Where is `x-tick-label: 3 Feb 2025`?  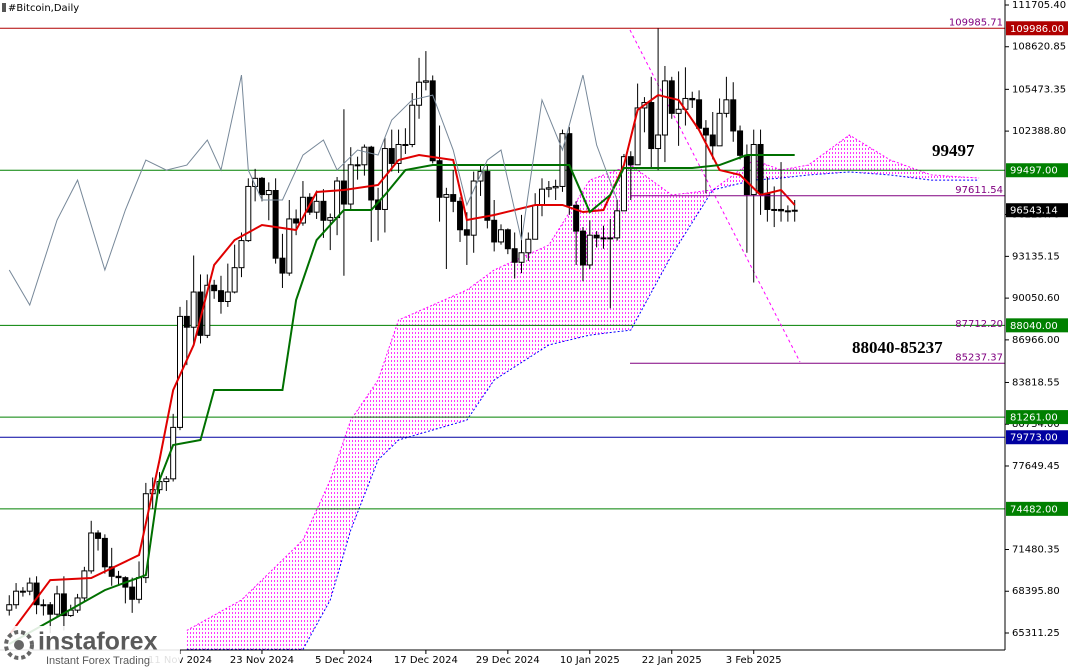 x-tick-label: 3 Feb 2025 is located at coordinates (754, 660).